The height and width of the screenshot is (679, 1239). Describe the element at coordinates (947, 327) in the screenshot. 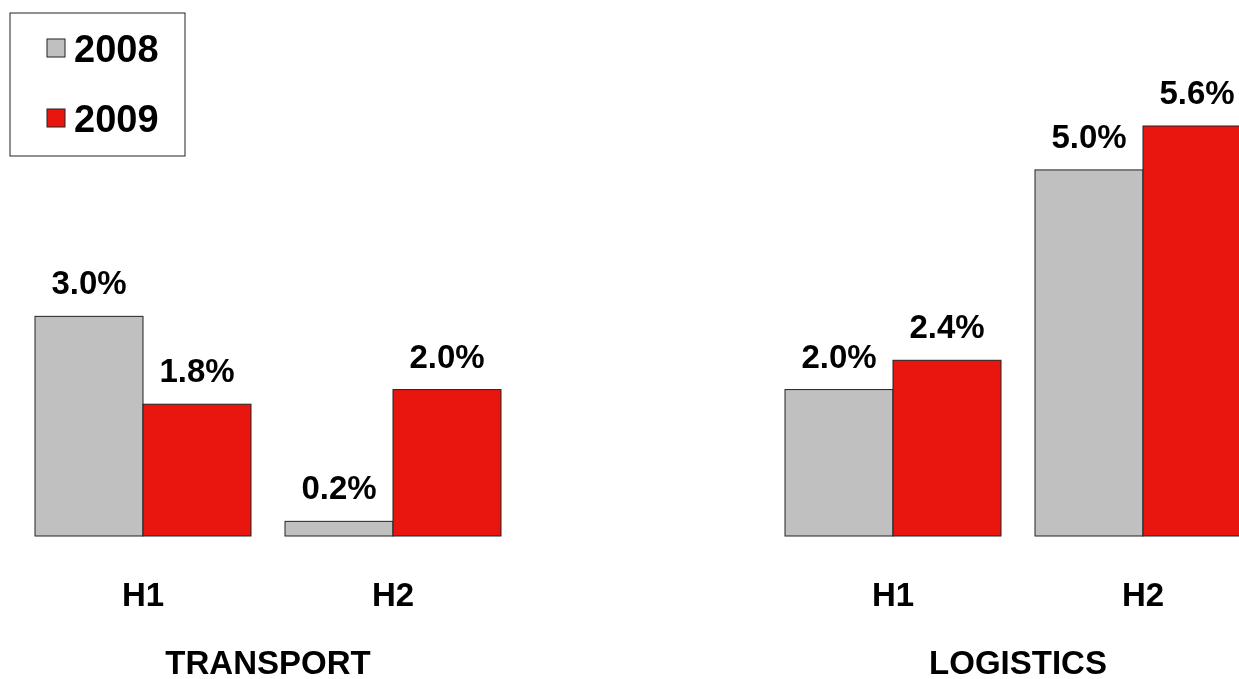

I see `data-label: 2.4%` at that location.